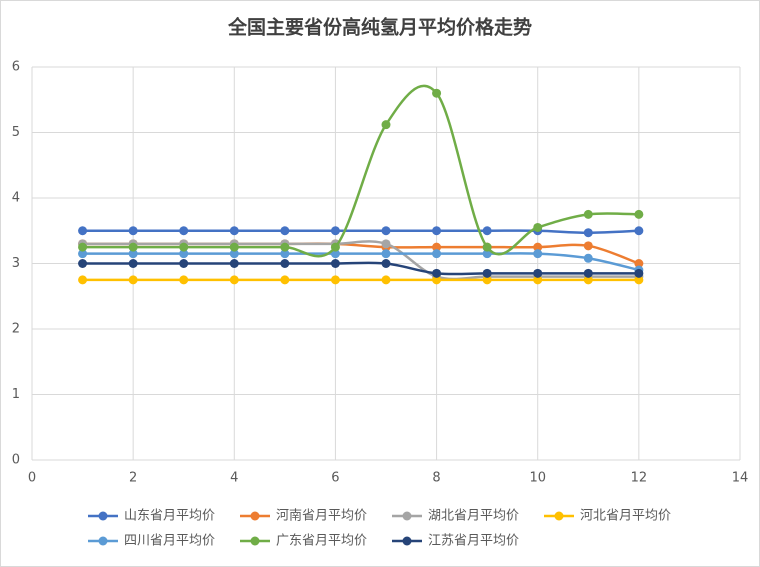 The height and width of the screenshot is (567, 760). What do you see at coordinates (169, 516) in the screenshot?
I see `legend-label: 山东省月平均价` at bounding box center [169, 516].